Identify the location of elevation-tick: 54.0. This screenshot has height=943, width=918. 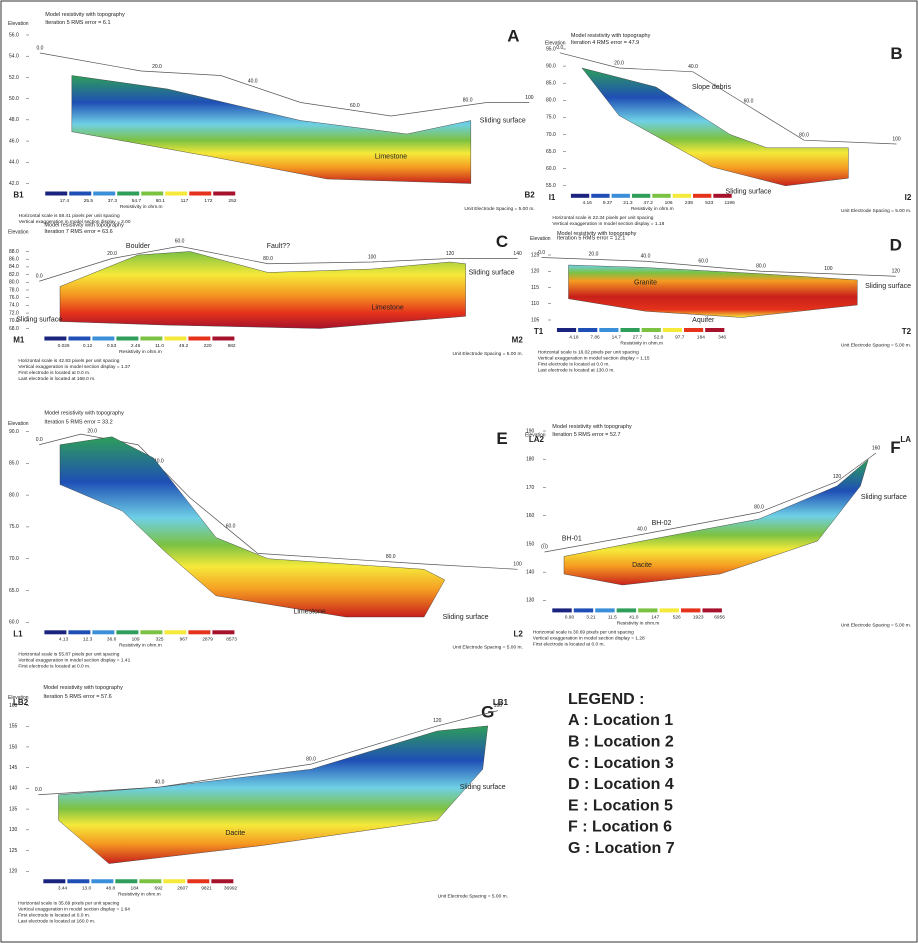
(14, 57).